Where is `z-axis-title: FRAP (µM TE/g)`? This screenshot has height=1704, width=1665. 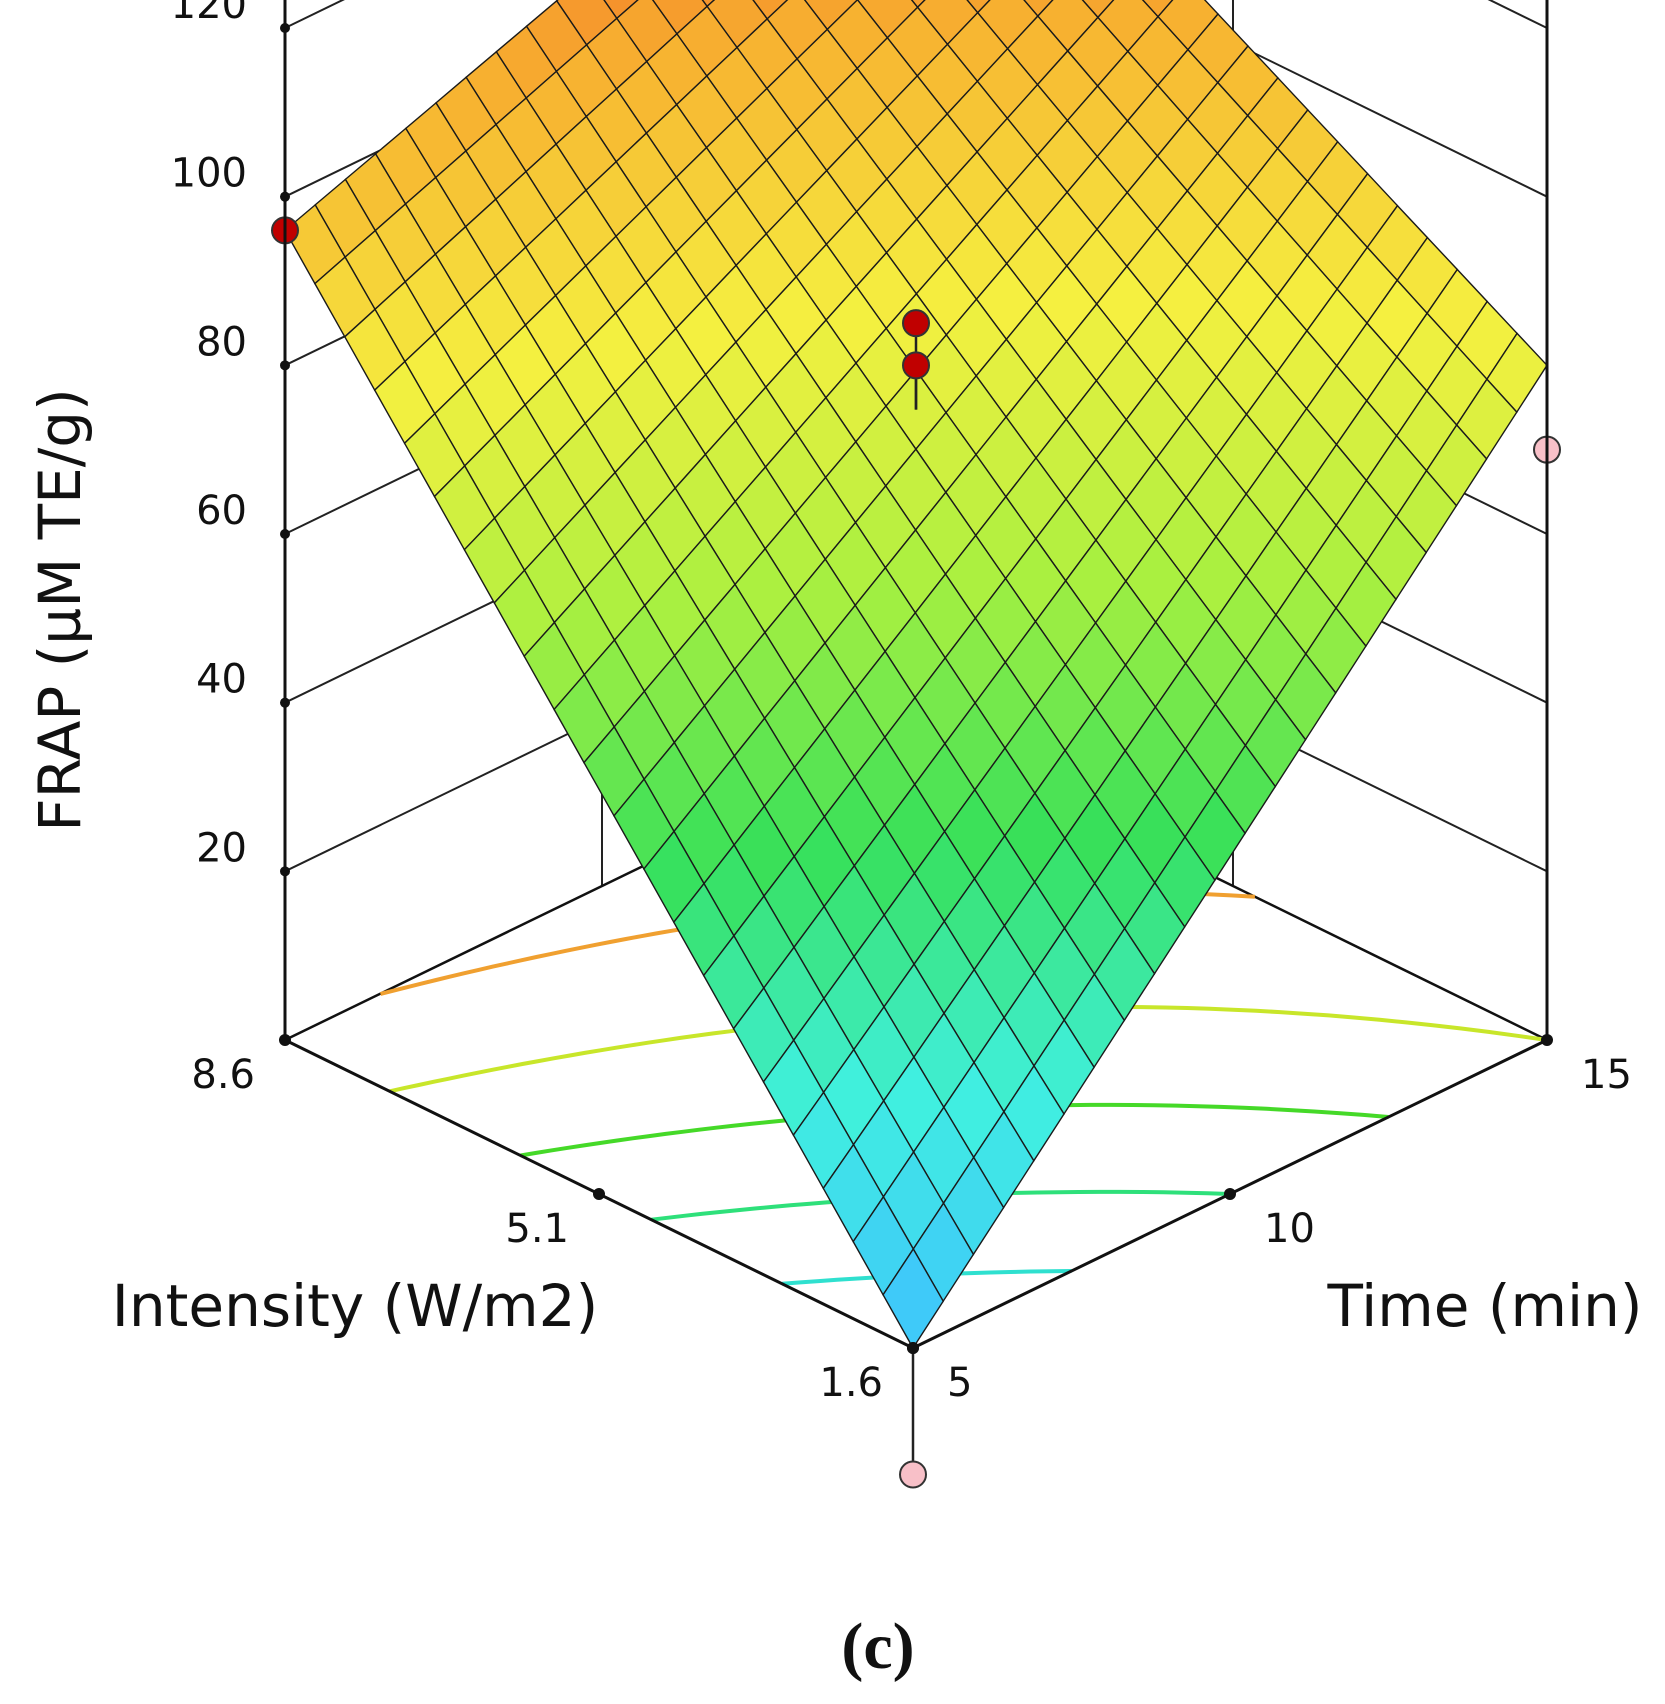
z-axis-title: FRAP (µM TE/g) is located at coordinates (60, 609).